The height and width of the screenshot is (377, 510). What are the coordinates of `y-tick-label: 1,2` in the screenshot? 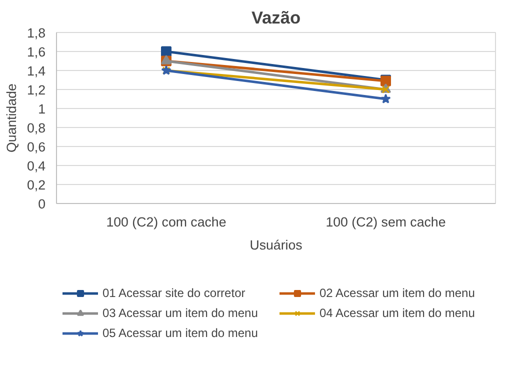 It's located at (36, 90).